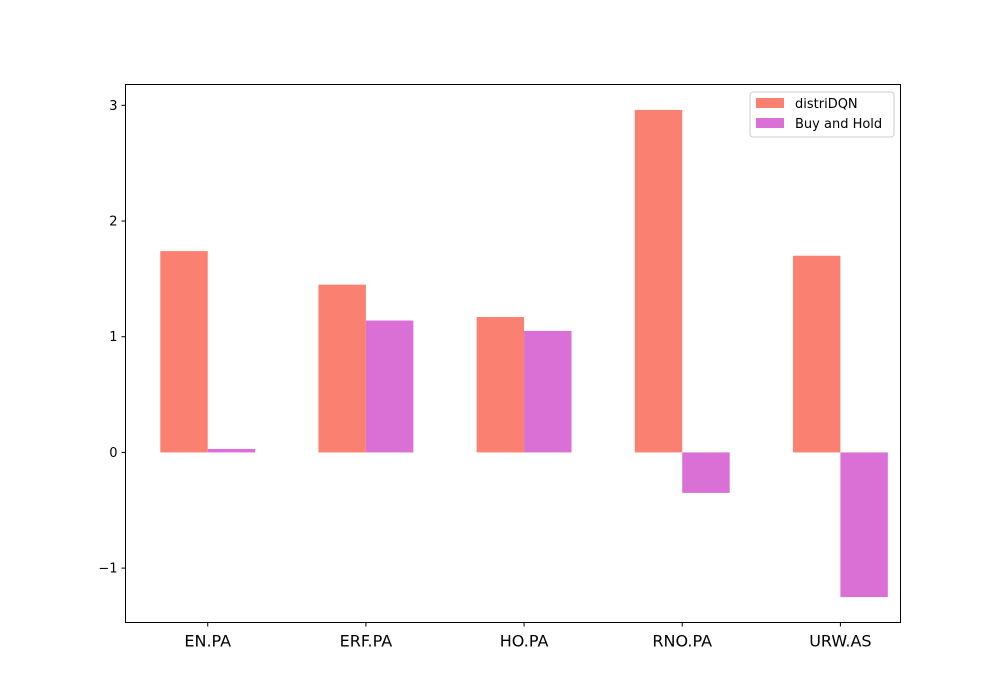 Image resolution: width=1000 pixels, height=700 pixels. I want to click on bar-buy-and-hold-erf-pa, so click(389, 386).